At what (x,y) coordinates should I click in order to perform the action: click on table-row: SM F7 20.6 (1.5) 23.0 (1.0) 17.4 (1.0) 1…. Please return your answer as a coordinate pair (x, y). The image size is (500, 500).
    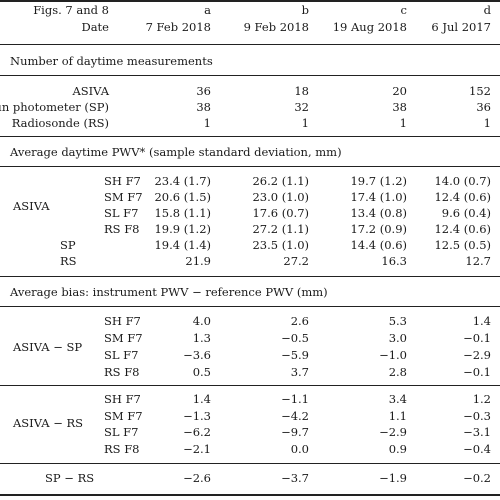
    Looking at the image, I should click on (250, 197).